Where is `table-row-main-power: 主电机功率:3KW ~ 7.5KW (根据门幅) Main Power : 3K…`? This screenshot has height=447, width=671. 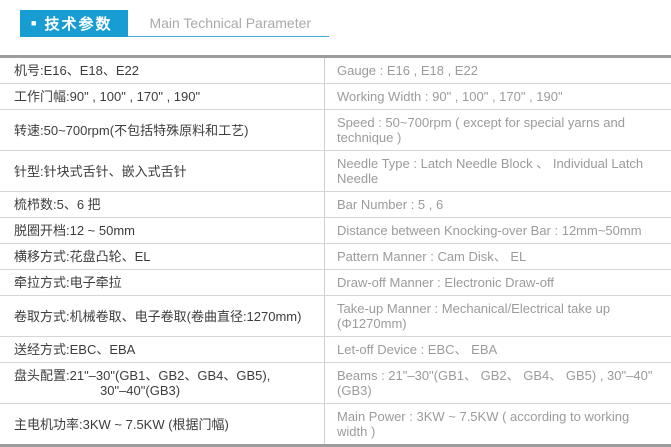 table-row-main-power: 主电机功率:3KW ~ 7.5KW (根据门幅) Main Power : 3K… is located at coordinates (335, 423).